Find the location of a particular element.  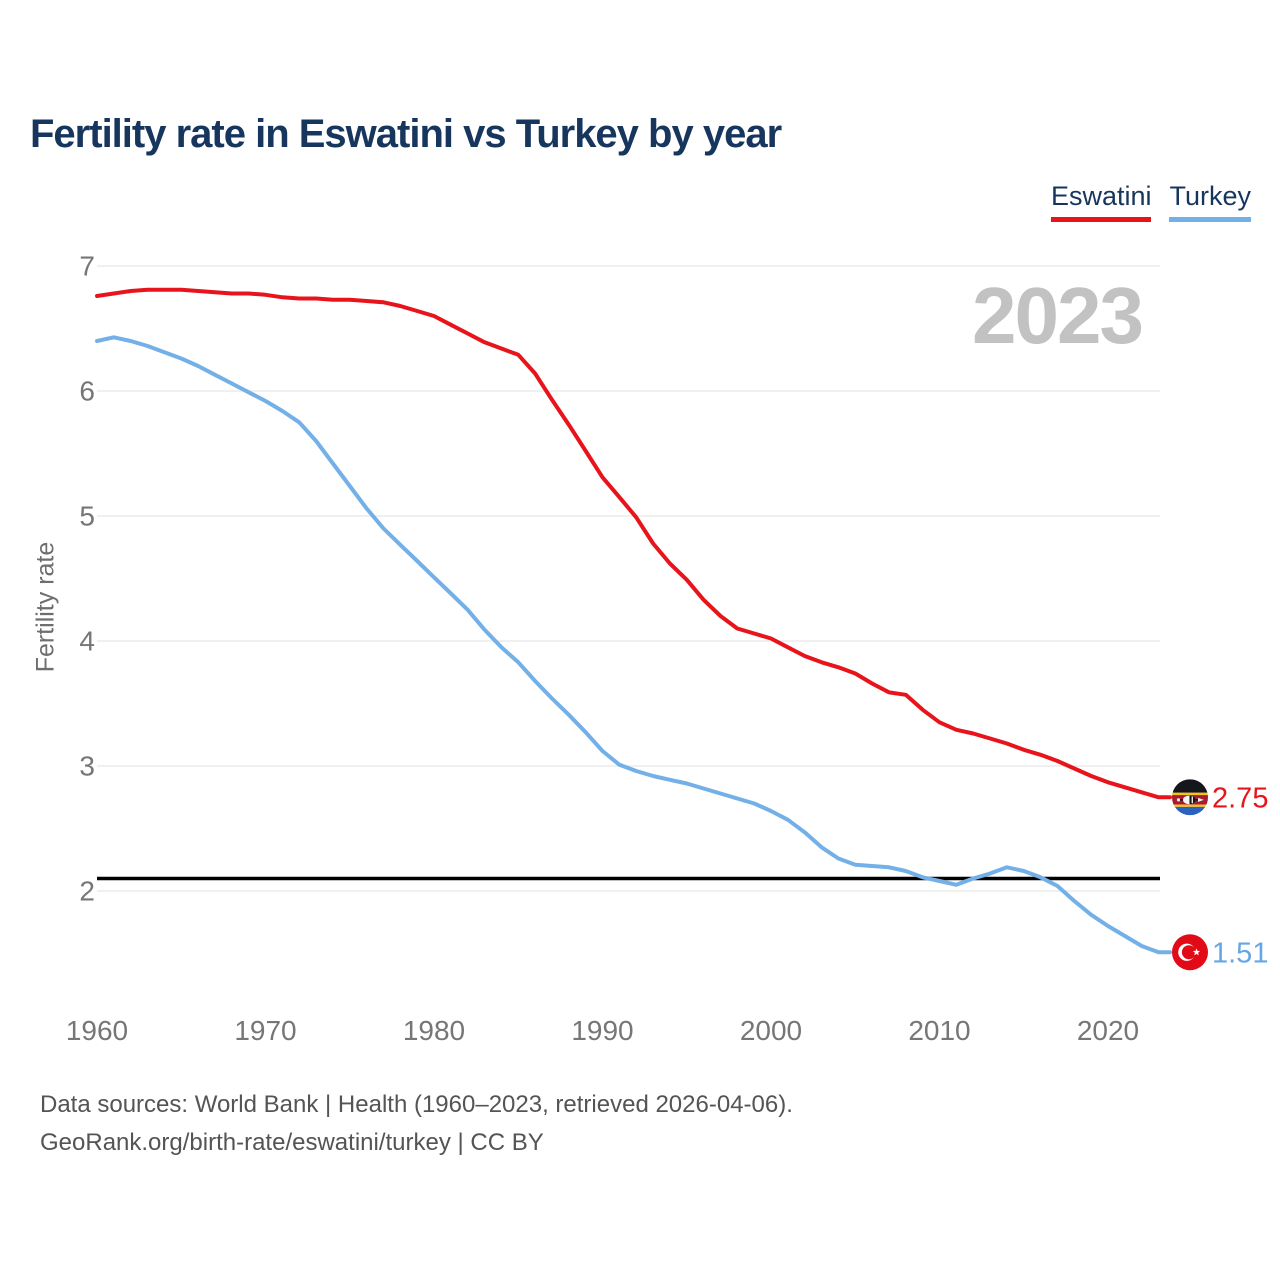

y-axis-label: Fertility rate is located at coordinates (45, 607).